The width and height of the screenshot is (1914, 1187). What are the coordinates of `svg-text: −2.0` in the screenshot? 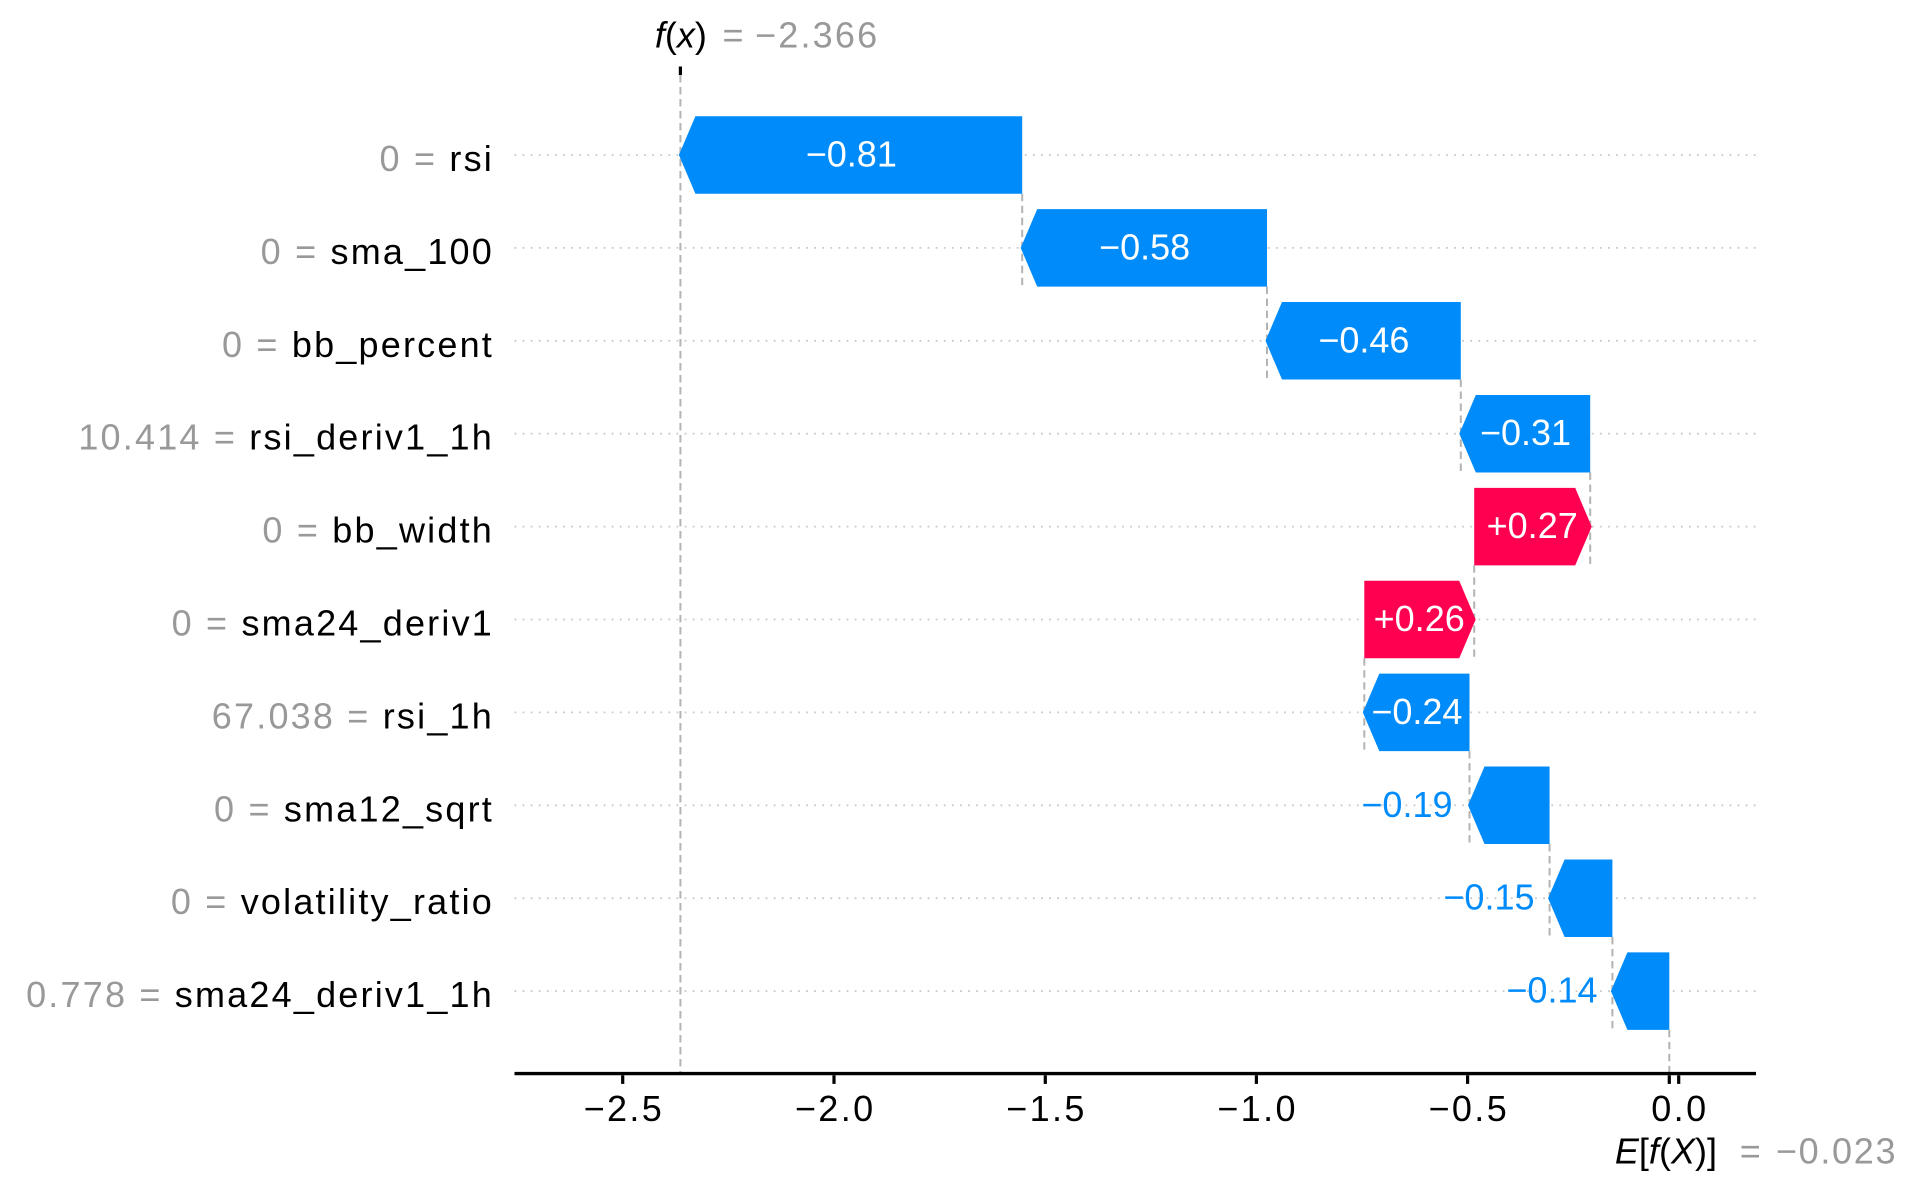 It's located at (835, 1108).